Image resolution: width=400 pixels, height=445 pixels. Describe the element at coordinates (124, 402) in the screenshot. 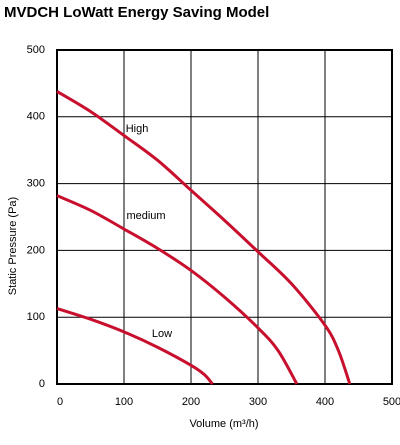

I see `x-tick-label: 100` at that location.